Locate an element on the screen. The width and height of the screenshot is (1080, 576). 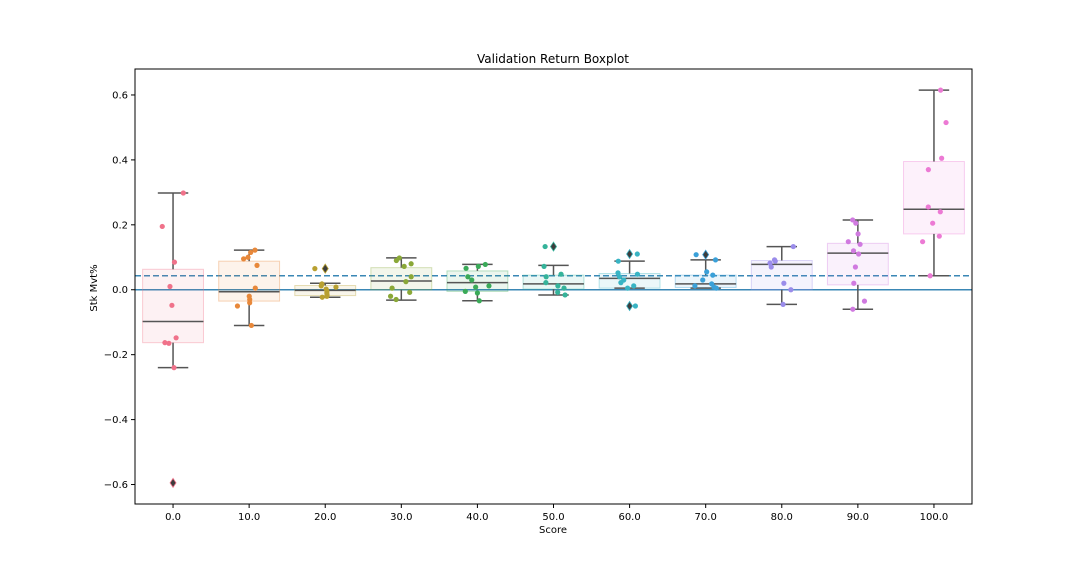
x-tick-label: 40.0 is located at coordinates (477, 517).